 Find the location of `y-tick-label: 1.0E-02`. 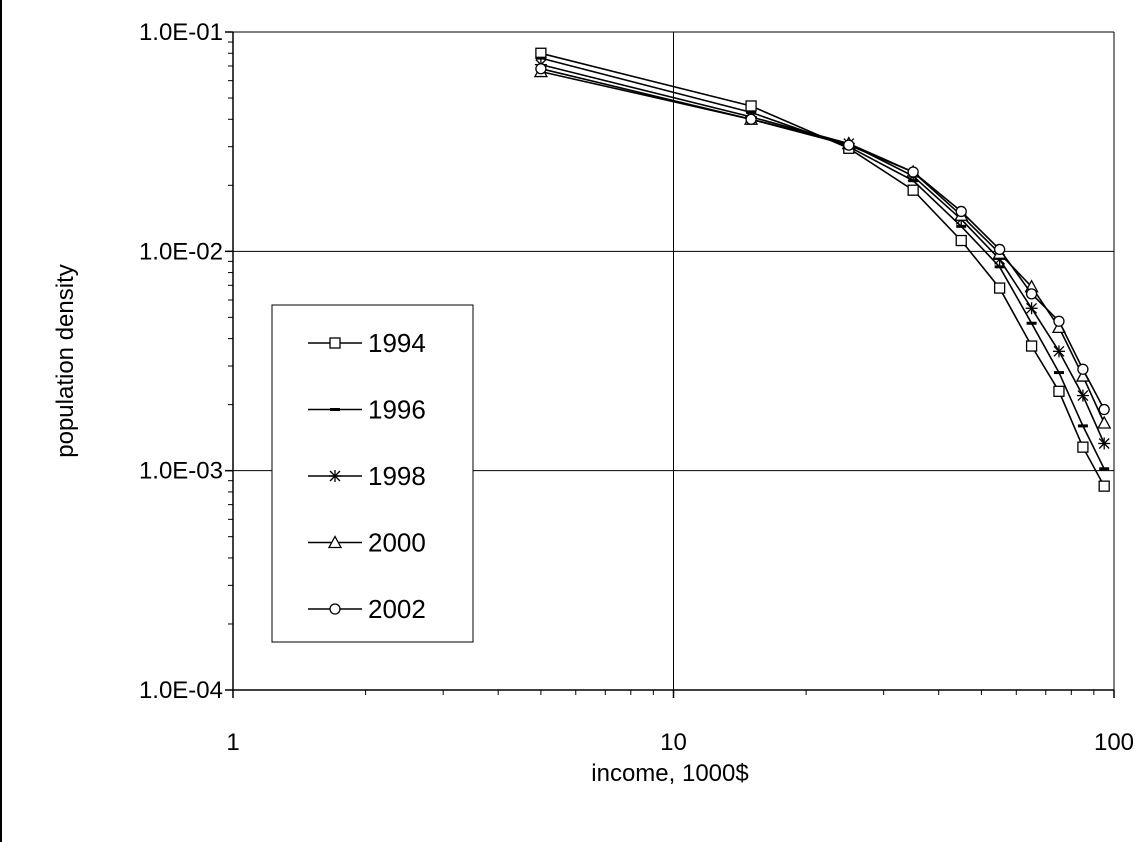

y-tick-label: 1.0E-02 is located at coordinates (181, 251).